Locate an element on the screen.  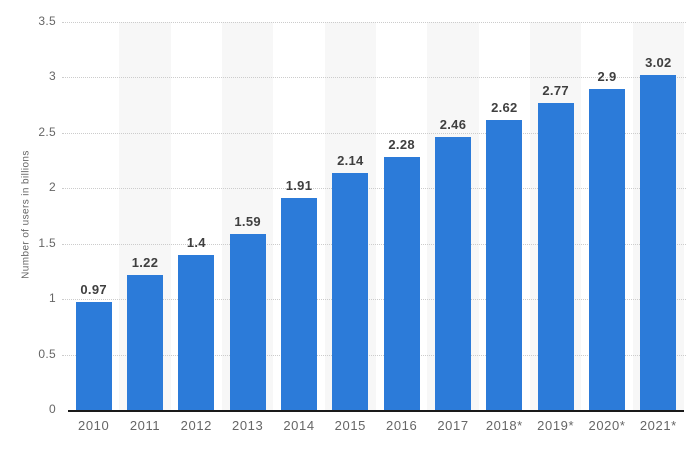
bar-value-label: 2.62 is located at coordinates (504, 107).